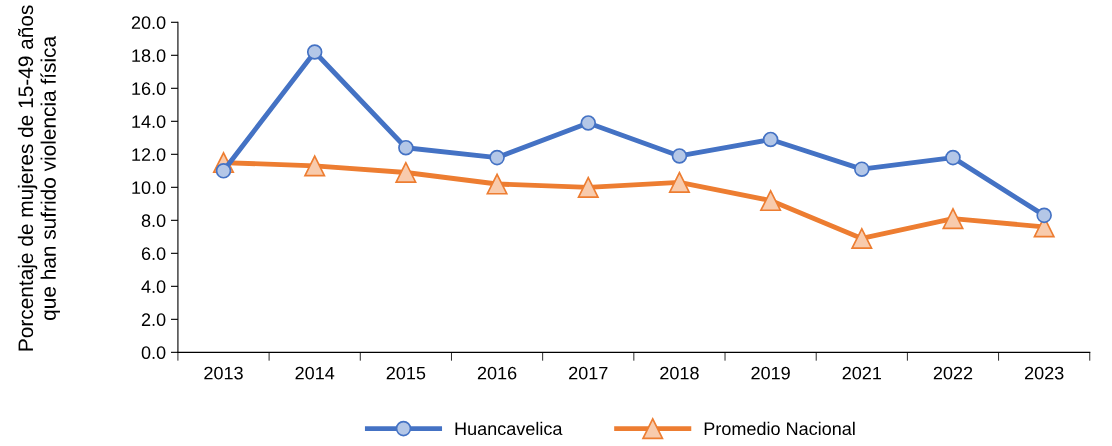  I want to click on y-tick-label: 6.0, so click(153, 254).